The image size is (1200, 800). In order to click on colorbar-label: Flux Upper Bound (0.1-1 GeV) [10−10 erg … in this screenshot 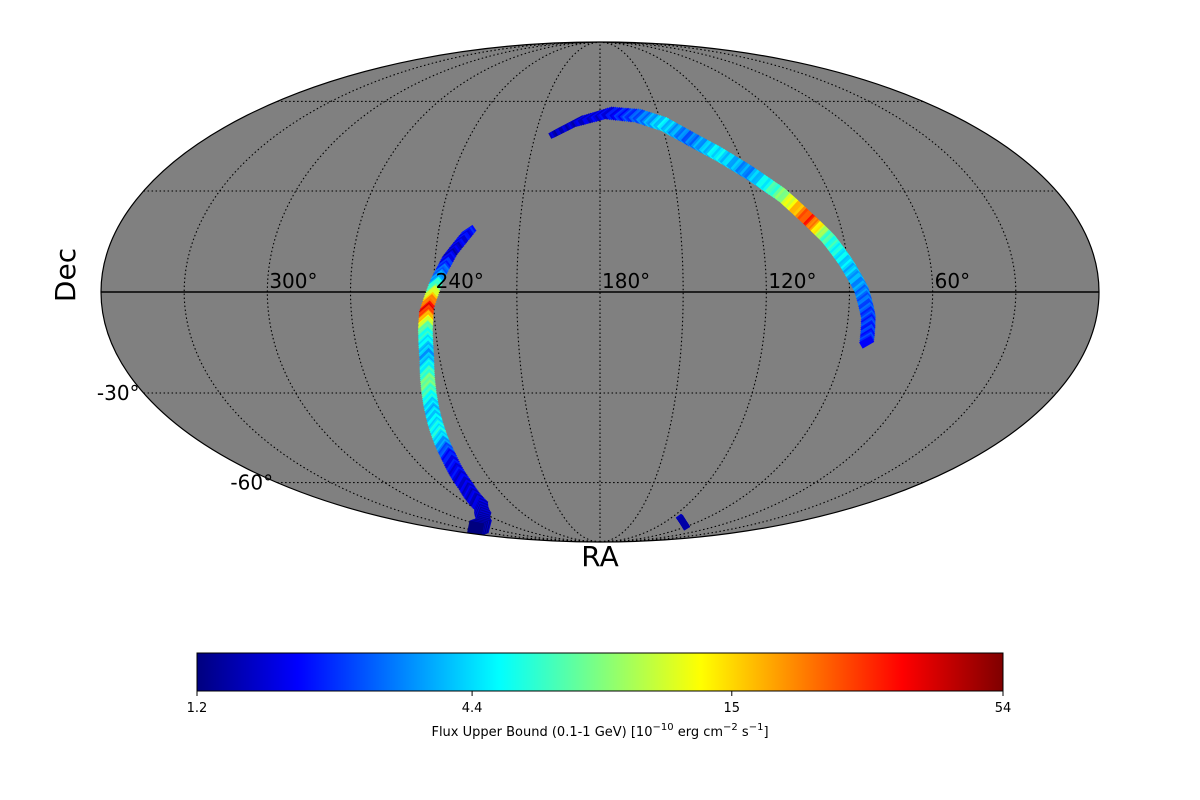, I will do `click(599, 731)`.